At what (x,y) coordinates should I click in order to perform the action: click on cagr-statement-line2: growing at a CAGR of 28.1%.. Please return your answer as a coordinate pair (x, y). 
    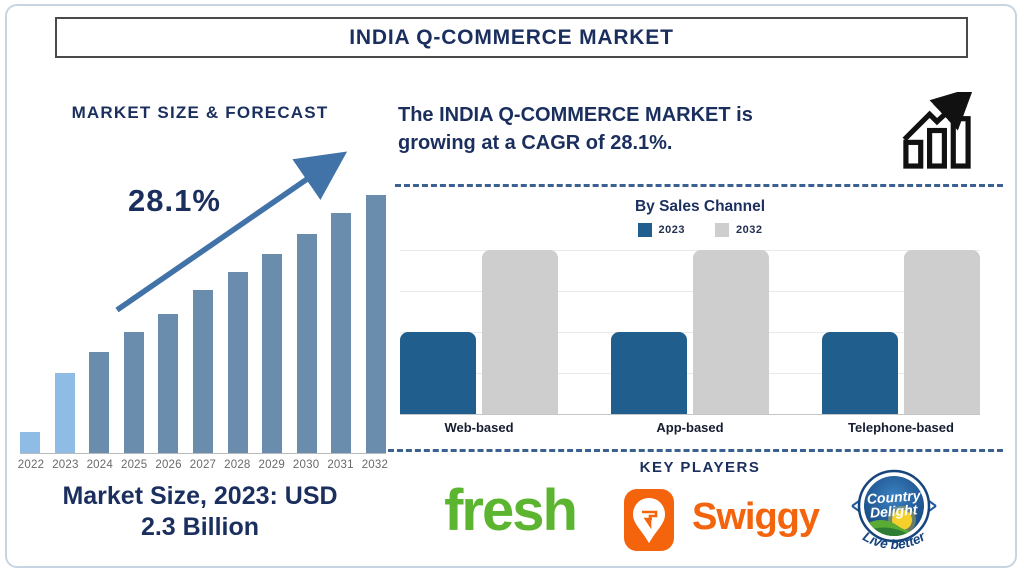
    Looking at the image, I should click on (535, 143).